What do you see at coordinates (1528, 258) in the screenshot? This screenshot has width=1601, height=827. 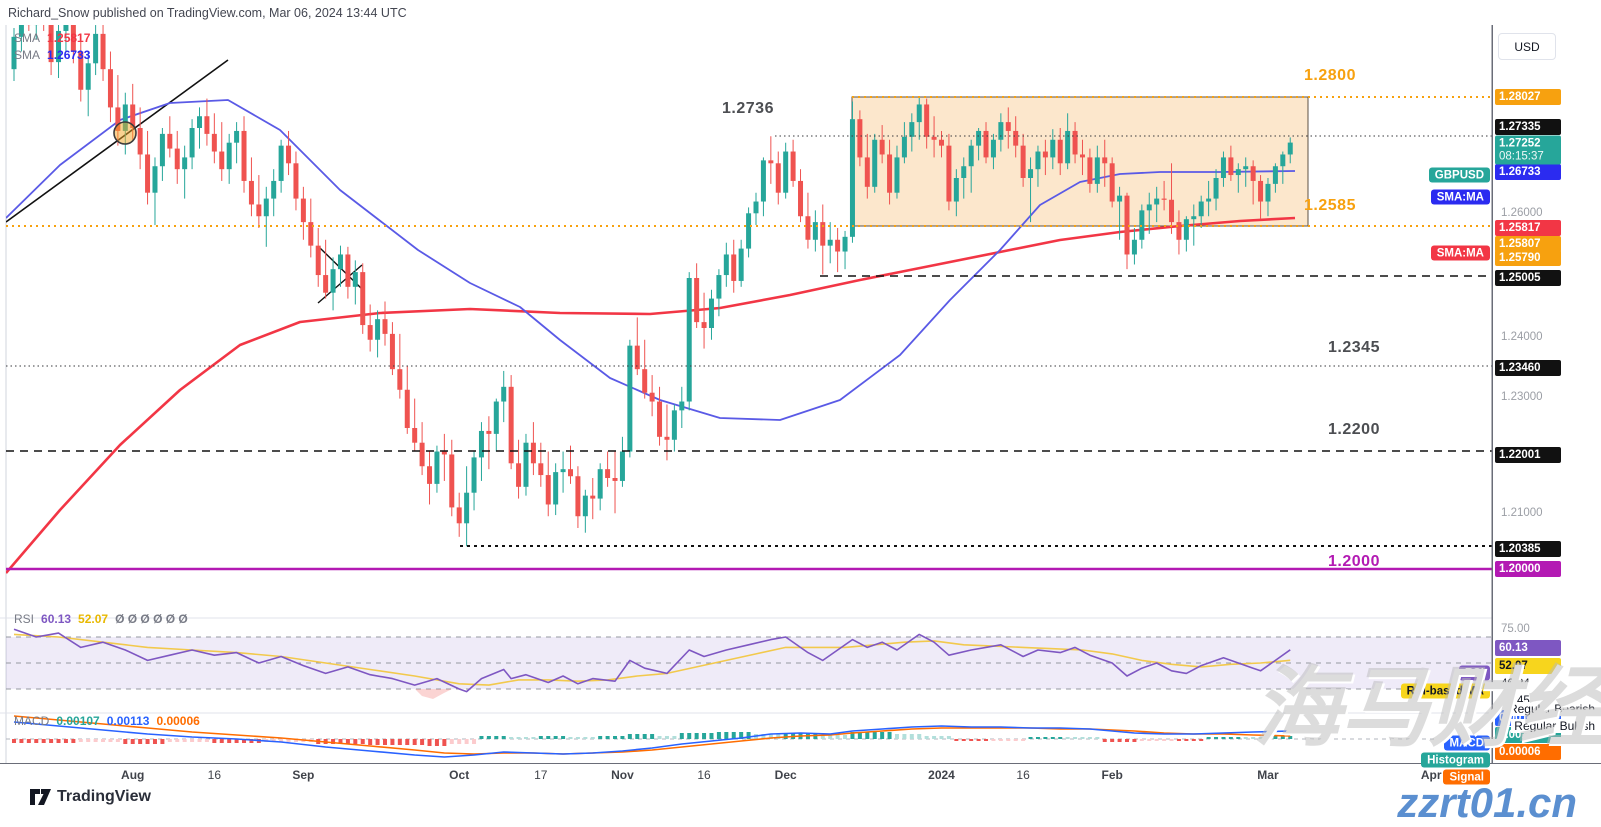 I see `price-badge: 1.25790` at bounding box center [1528, 258].